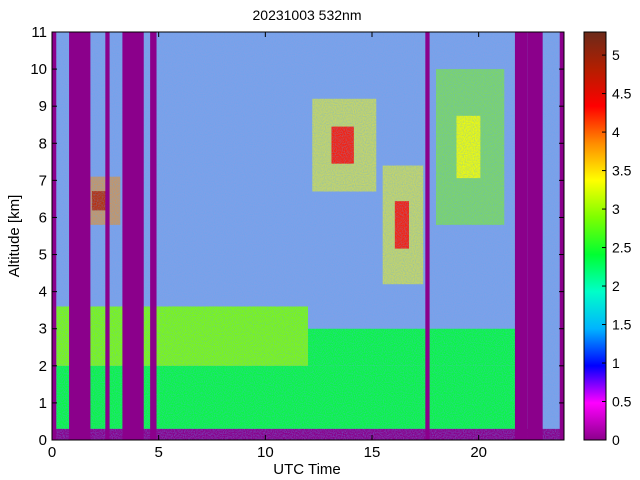  Describe the element at coordinates (622, 325) in the screenshot. I see `colorbar-tick-label: 1.5` at that location.